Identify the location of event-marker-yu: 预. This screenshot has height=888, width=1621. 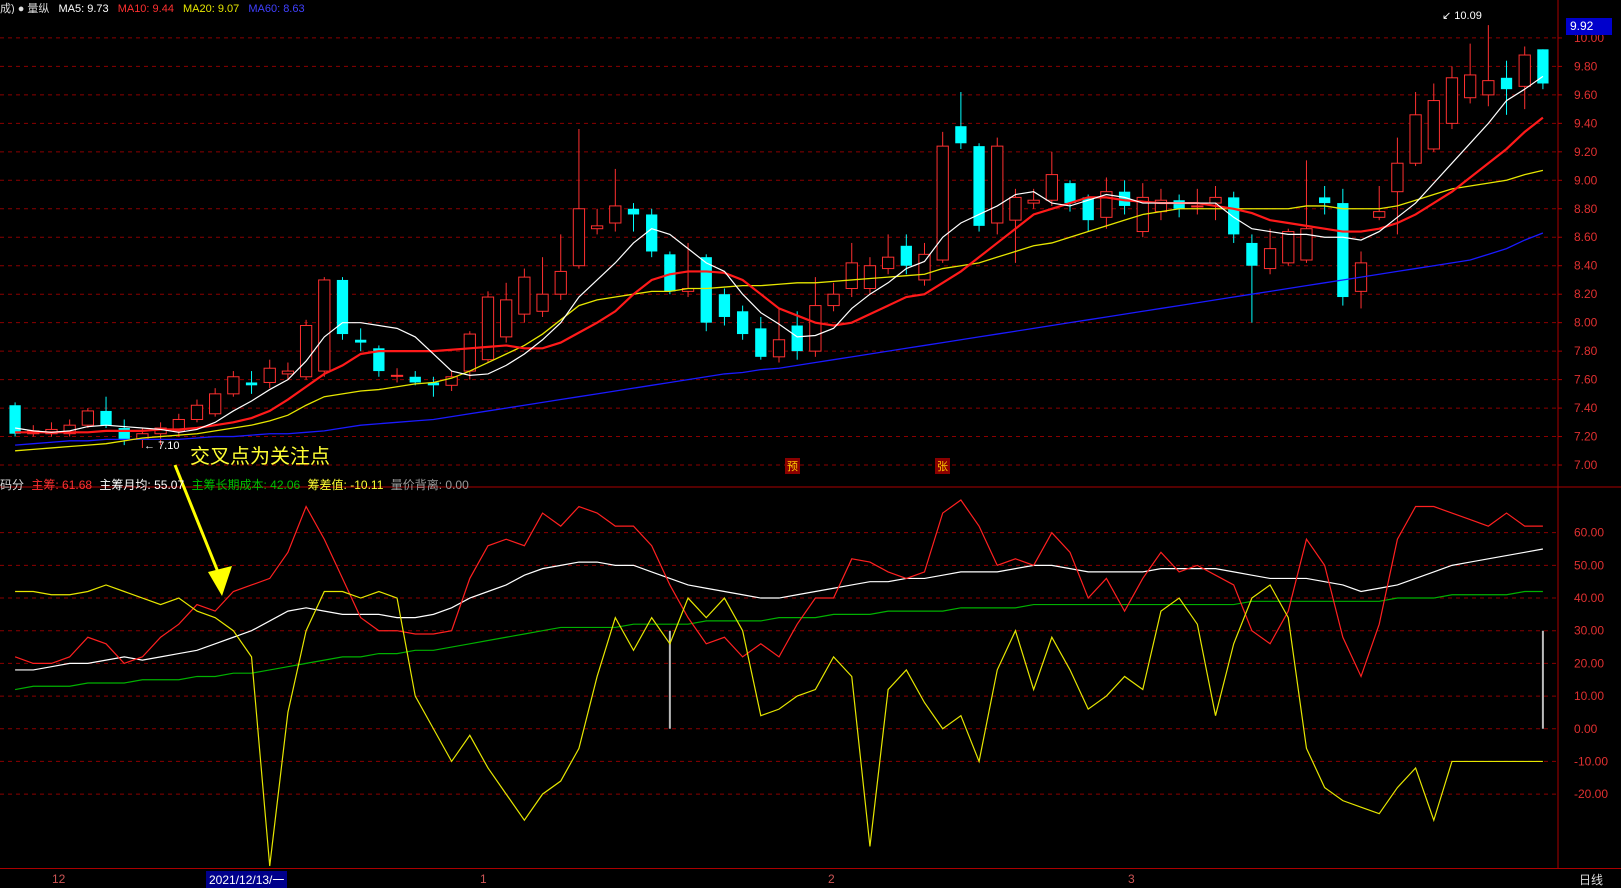
(792, 466).